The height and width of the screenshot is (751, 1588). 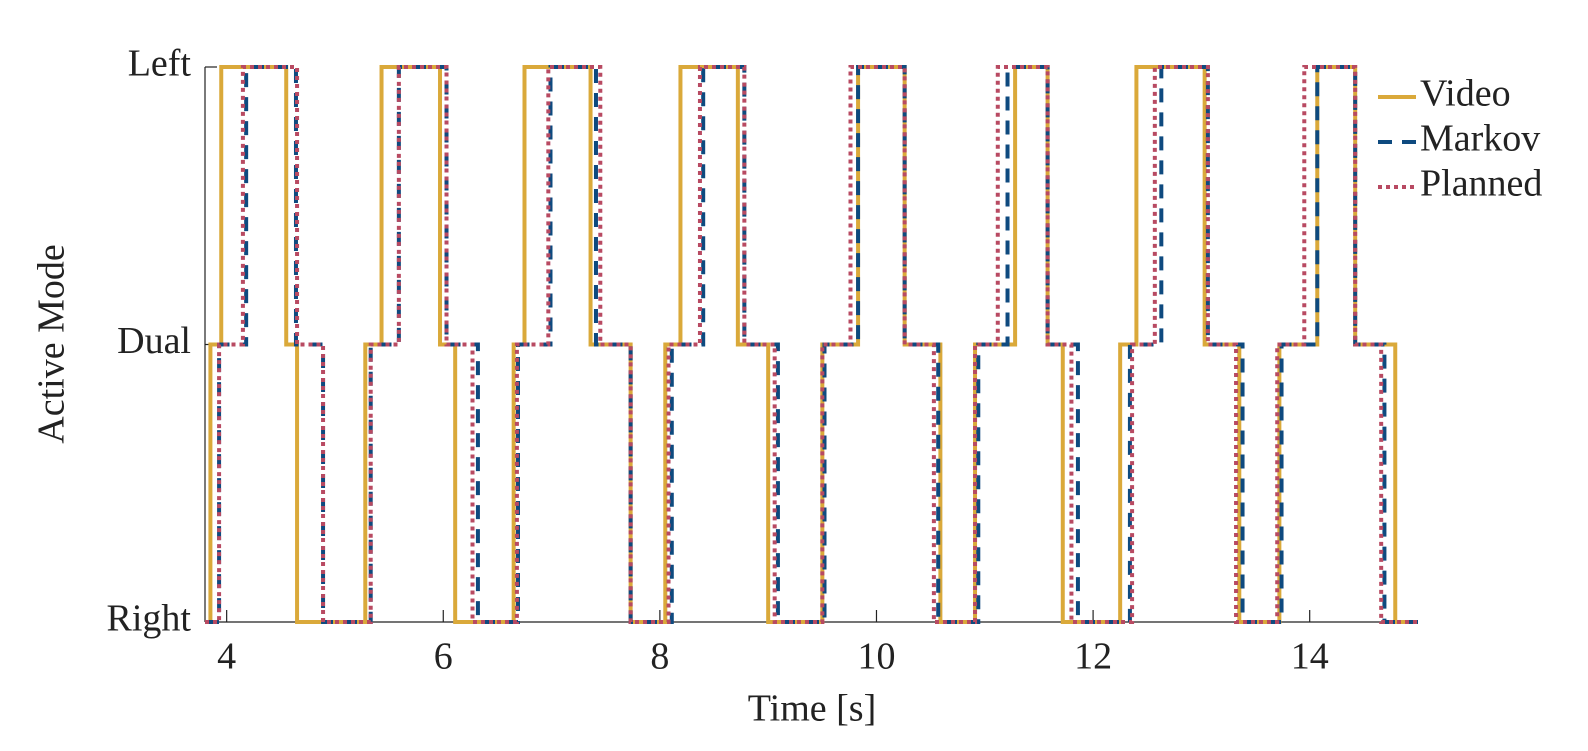 I want to click on x-tick-label: 8, so click(x=659, y=657).